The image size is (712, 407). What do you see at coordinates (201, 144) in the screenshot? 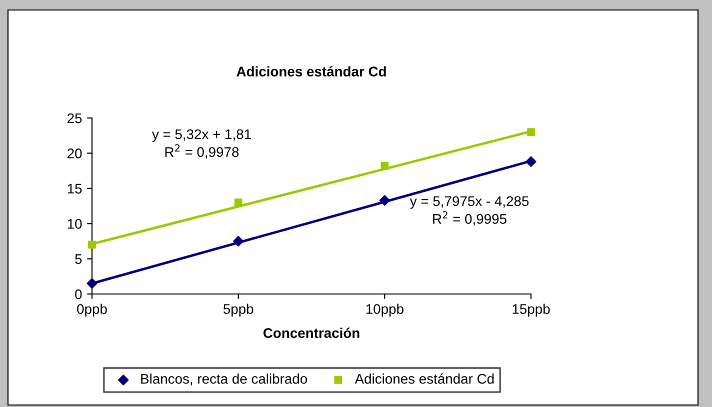
I see `annotation: y = 5,32x + 1,81 R$^{2}$ = 0,9978` at bounding box center [201, 144].